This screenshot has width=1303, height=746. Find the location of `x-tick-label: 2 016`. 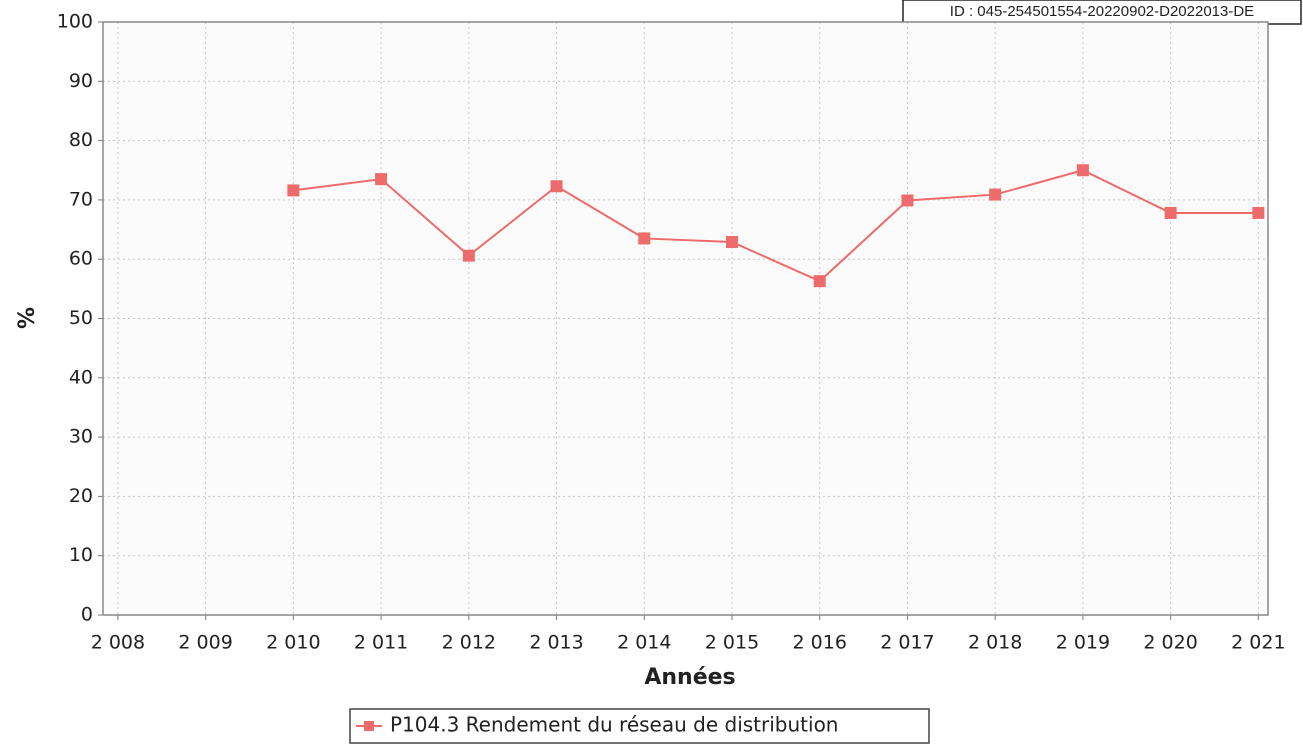

x-tick-label: 2 016 is located at coordinates (820, 643).